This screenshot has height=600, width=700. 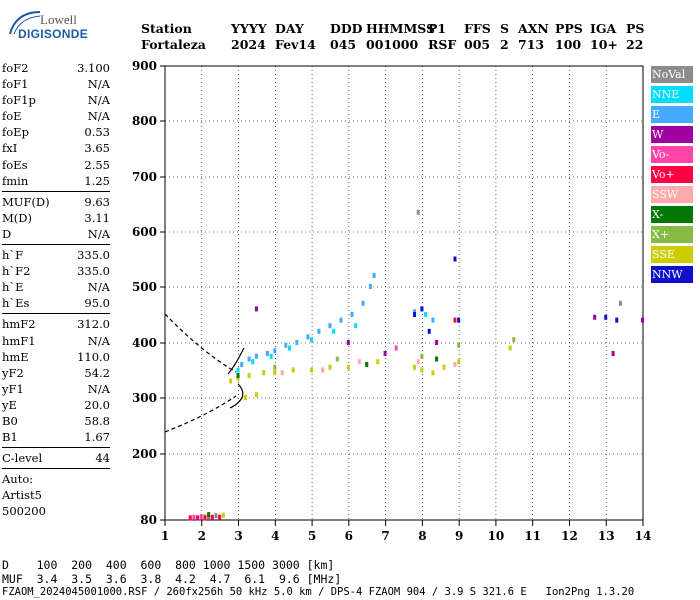 I want to click on header-value-3: 045, so click(x=343, y=44).